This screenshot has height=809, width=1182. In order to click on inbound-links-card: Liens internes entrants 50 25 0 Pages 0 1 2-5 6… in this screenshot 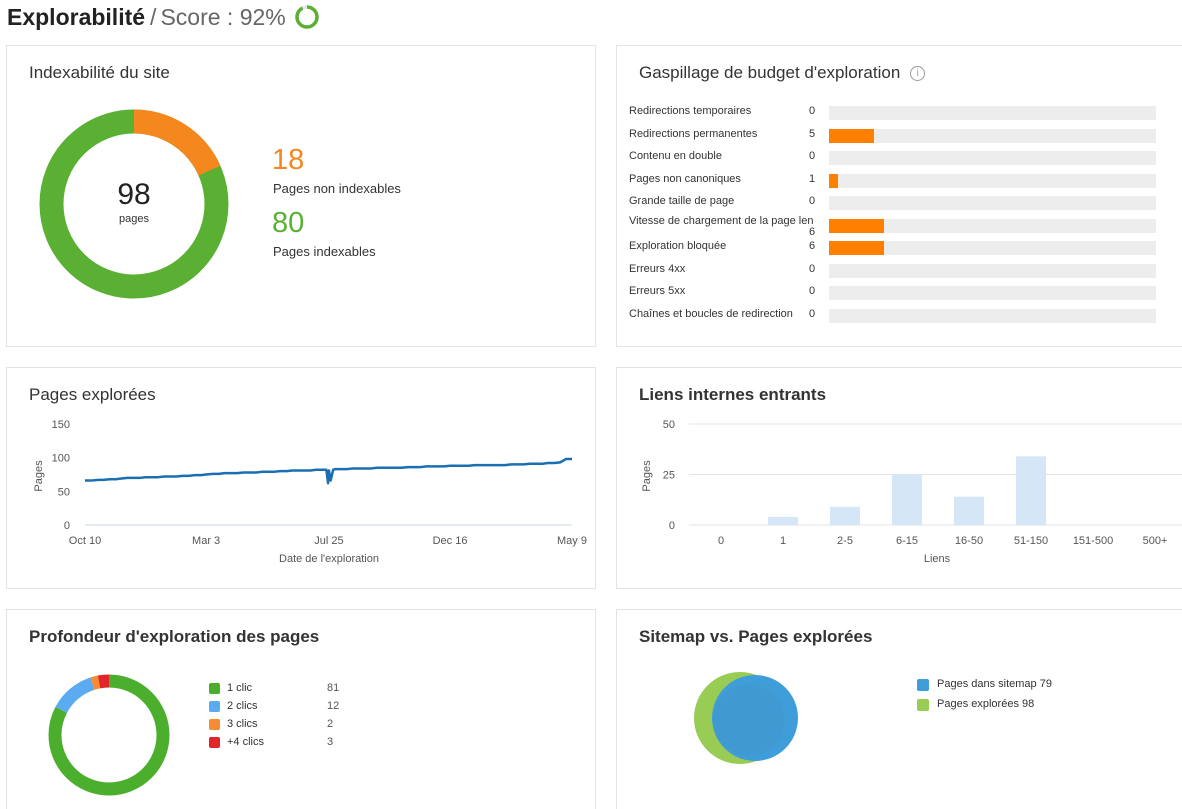, I will do `click(899, 478)`.